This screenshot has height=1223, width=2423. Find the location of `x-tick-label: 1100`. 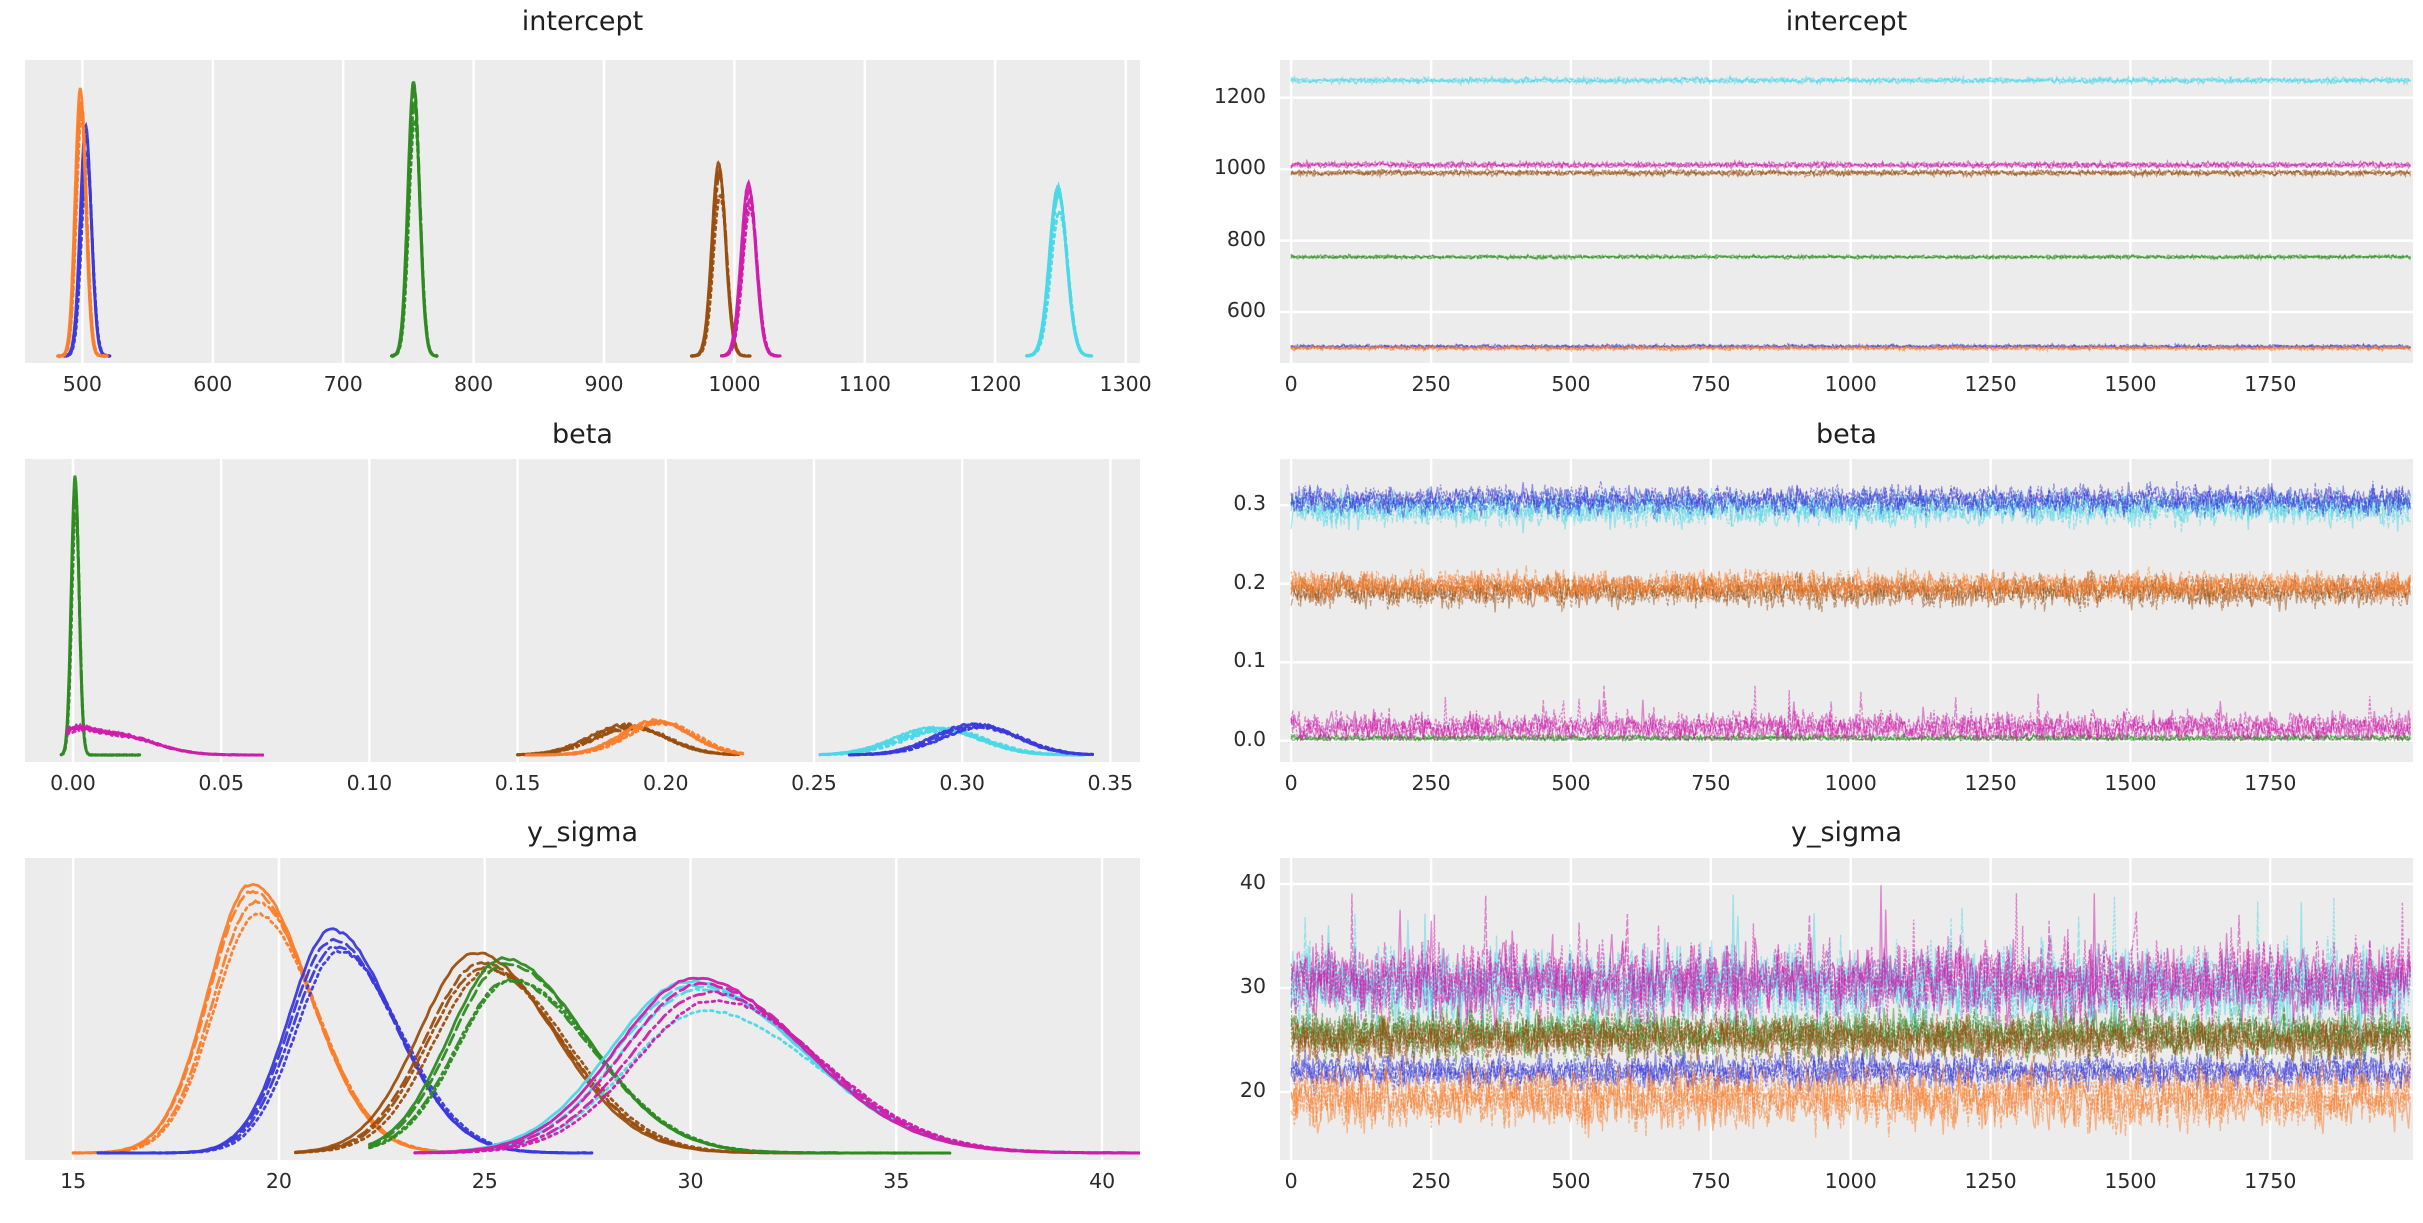

x-tick-label: 1100 is located at coordinates (864, 384).